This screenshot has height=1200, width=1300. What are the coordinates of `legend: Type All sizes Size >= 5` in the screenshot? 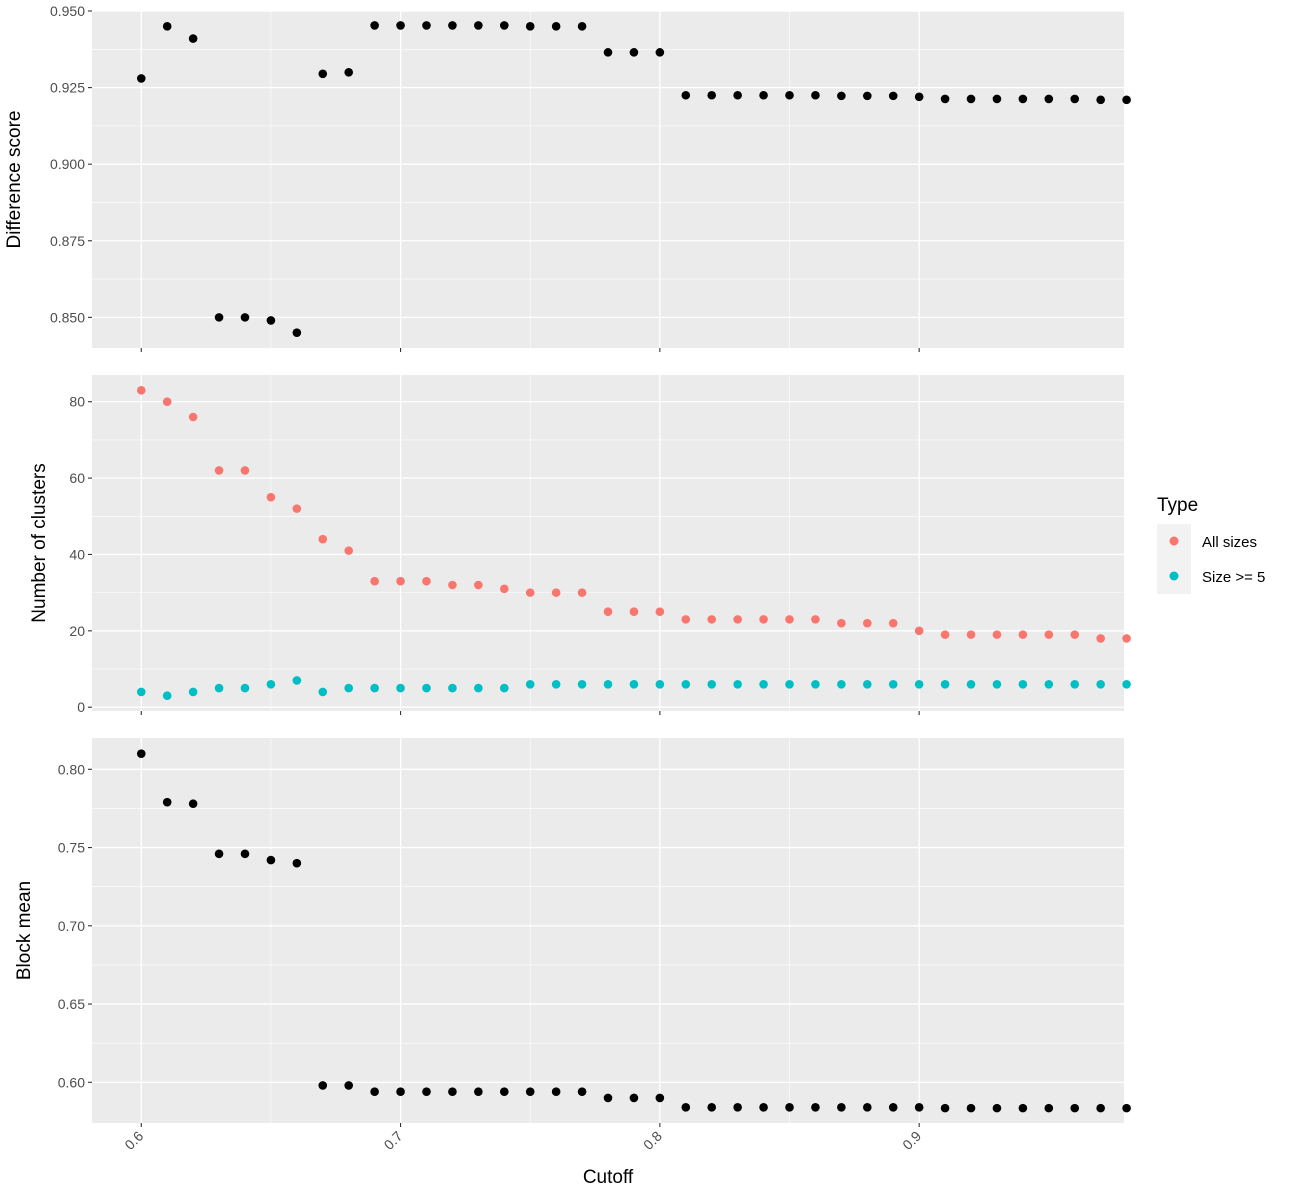 It's located at (1211, 544).